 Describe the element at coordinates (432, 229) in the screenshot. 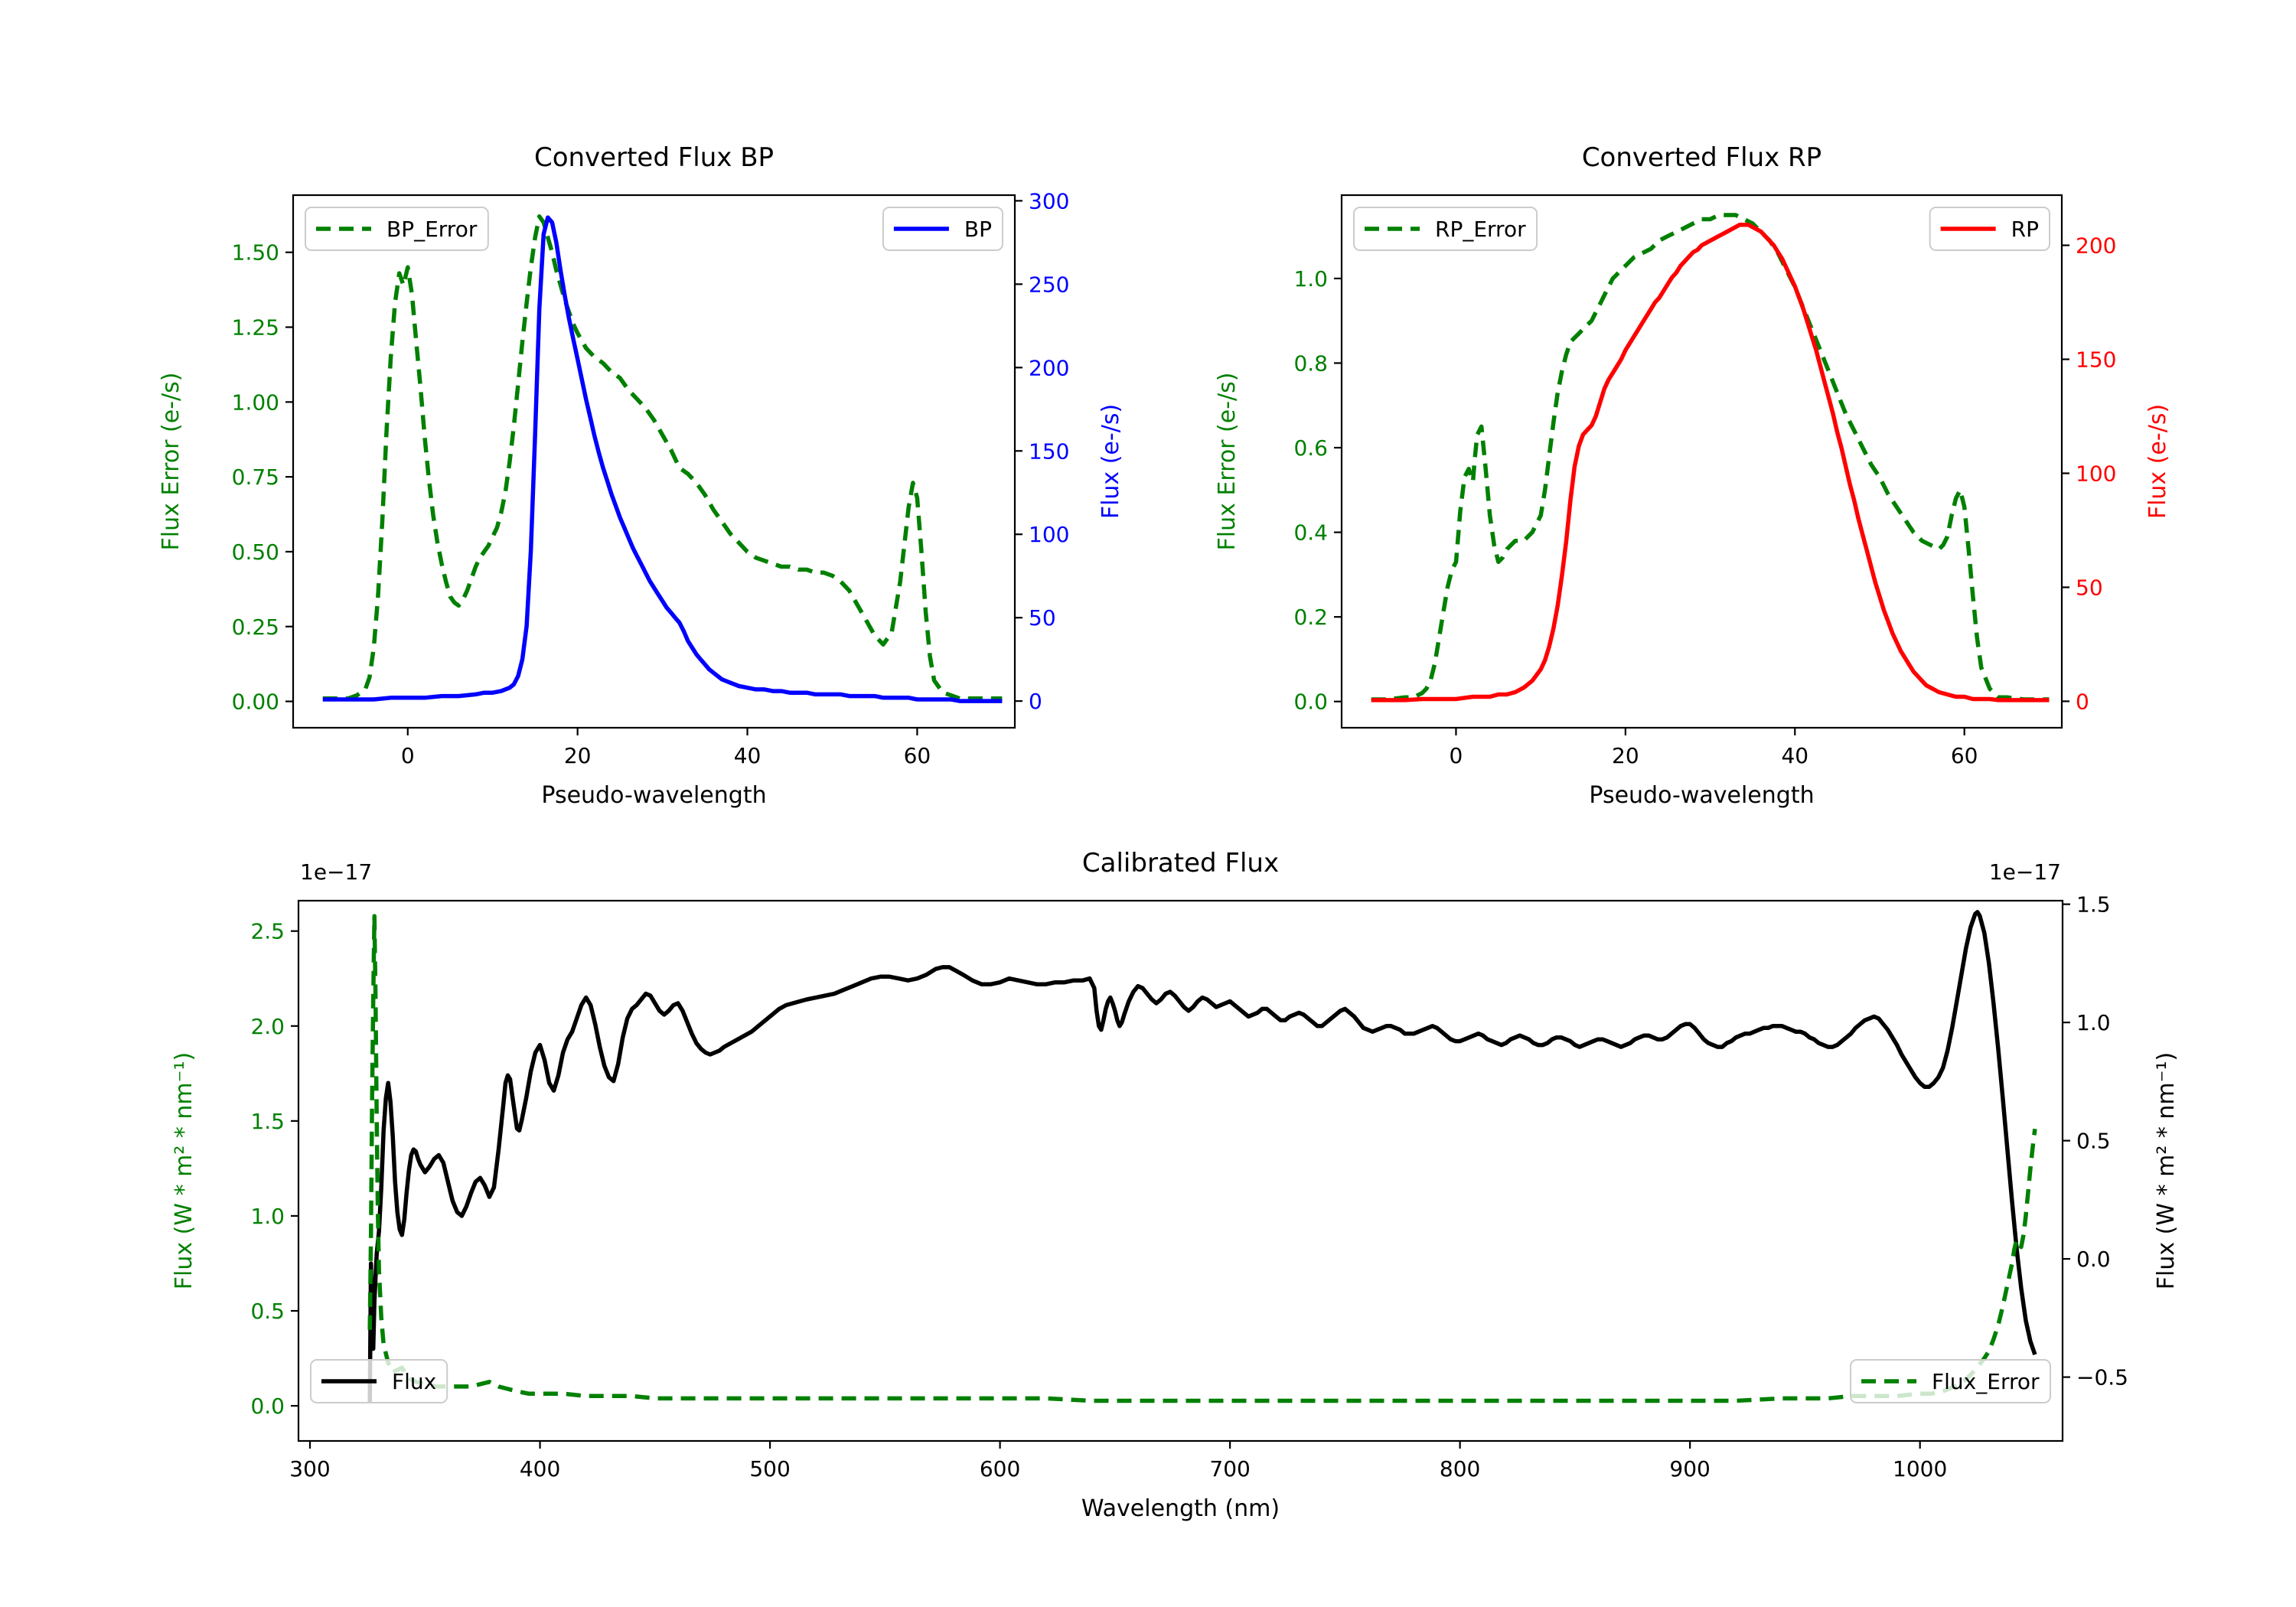

I see `legend-label: BP_Error` at that location.